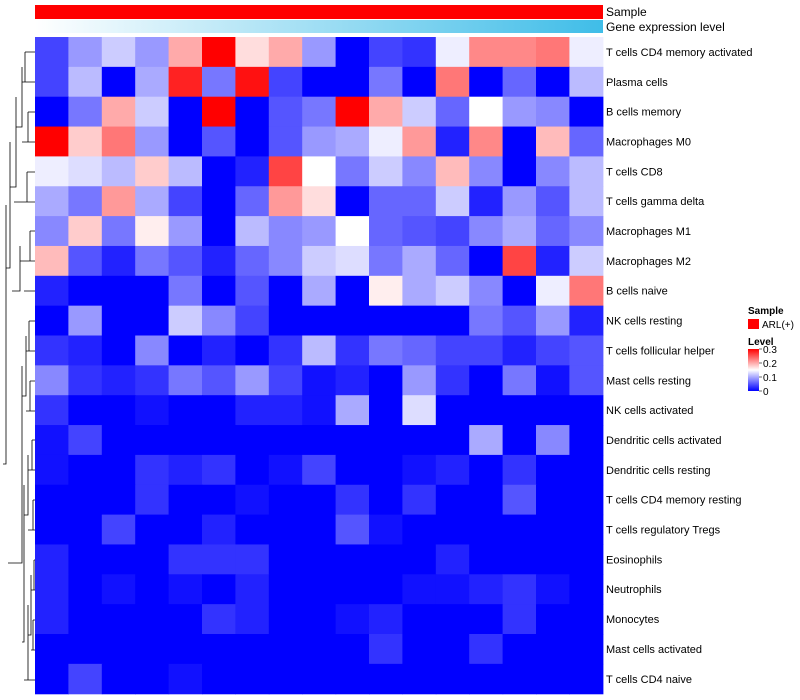  Describe the element at coordinates (644, 322) in the screenshot. I see `row-label: NK cells resting` at that location.